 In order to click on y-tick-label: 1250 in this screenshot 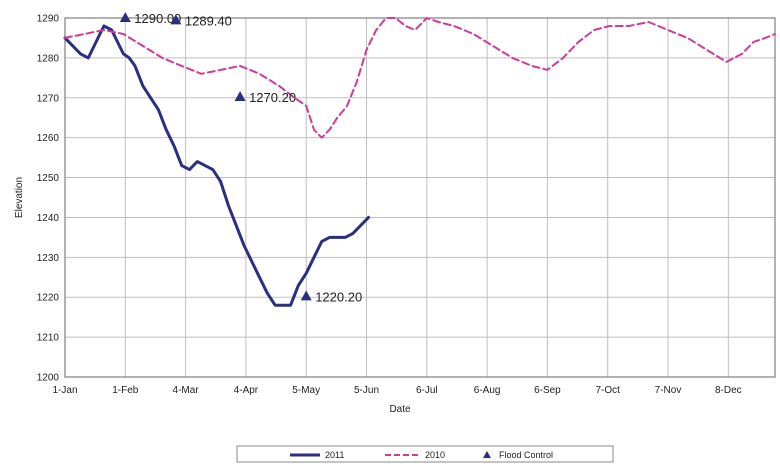, I will do `click(48, 178)`.